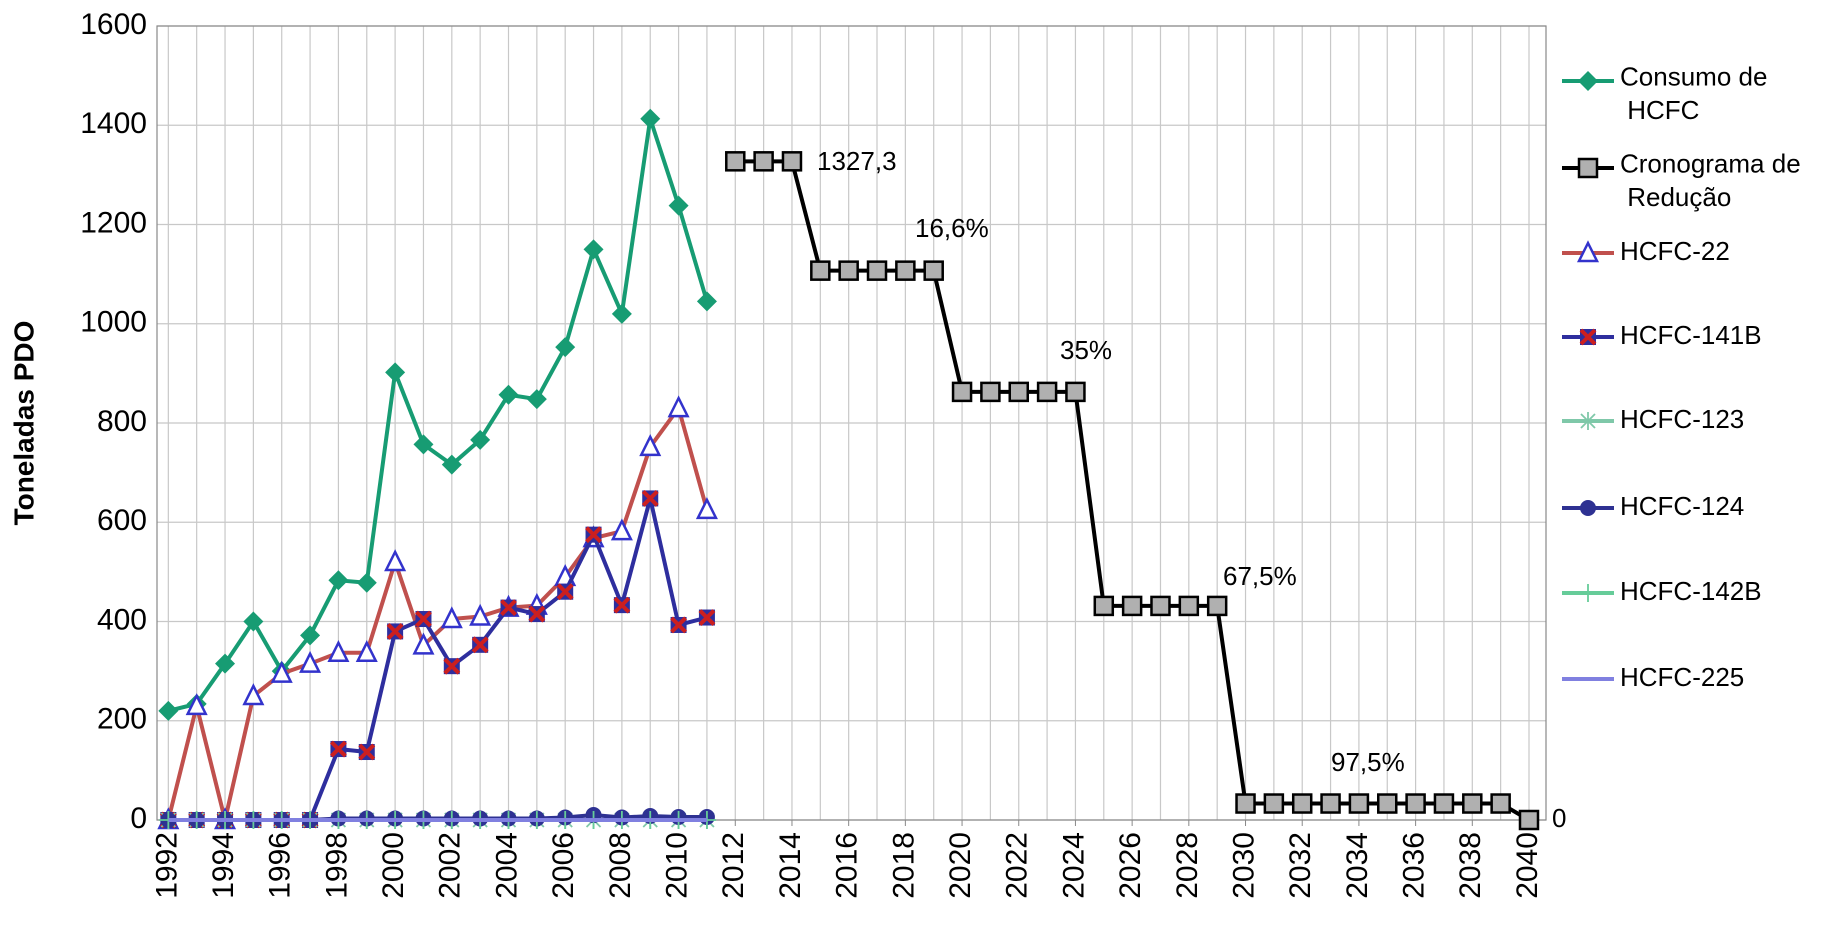 This screenshot has height=929, width=1823. I want to click on x-tick-label: 1996, so click(280, 865).